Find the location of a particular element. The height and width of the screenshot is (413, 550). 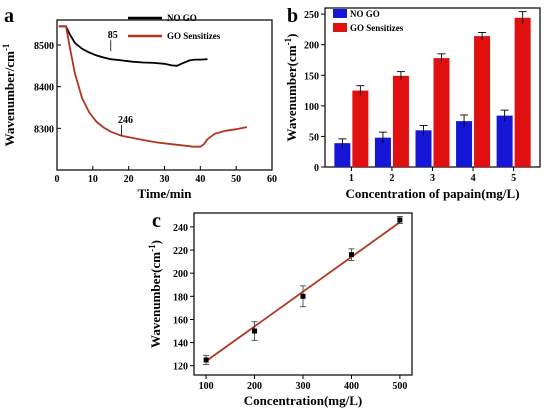

x-tick-label-a: 50 is located at coordinates (236, 179).